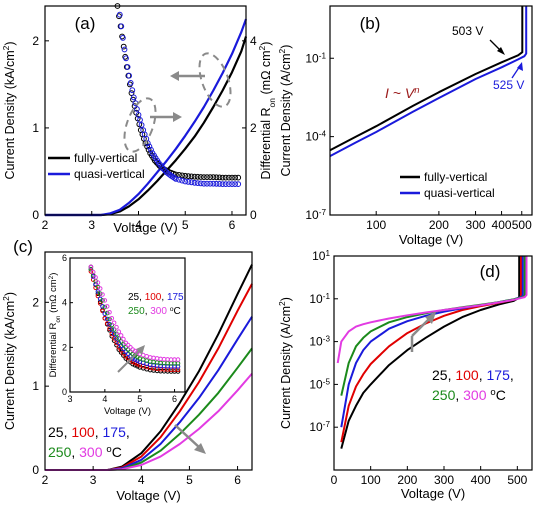  What do you see at coordinates (35, 470) in the screenshot?
I see `y-tick-label: 0` at bounding box center [35, 470].